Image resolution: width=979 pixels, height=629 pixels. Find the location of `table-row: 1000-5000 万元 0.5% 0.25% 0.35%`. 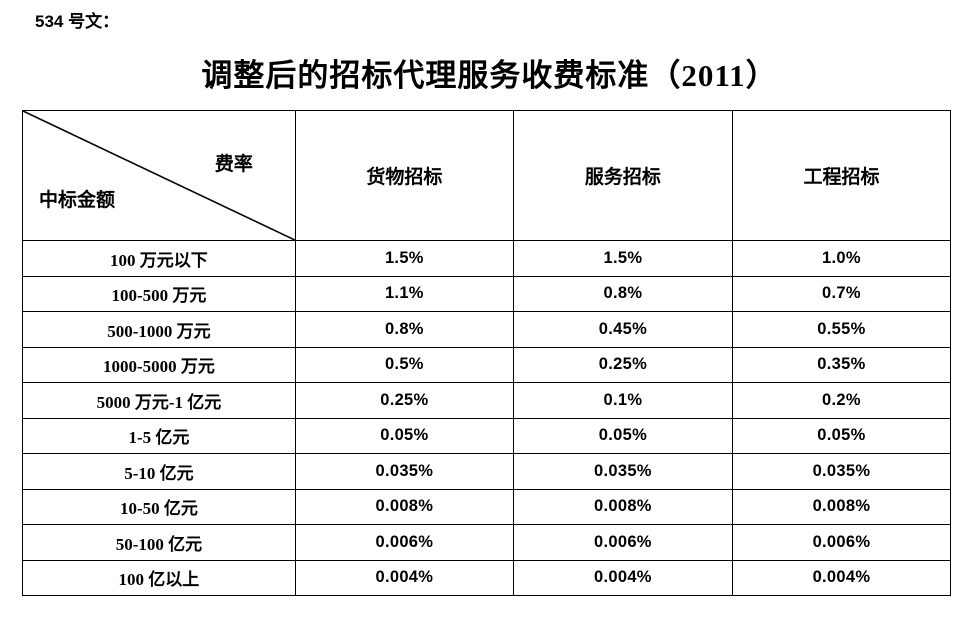

table-row: 1000-5000 万元 0.5% 0.25% 0.35% is located at coordinates (487, 364).